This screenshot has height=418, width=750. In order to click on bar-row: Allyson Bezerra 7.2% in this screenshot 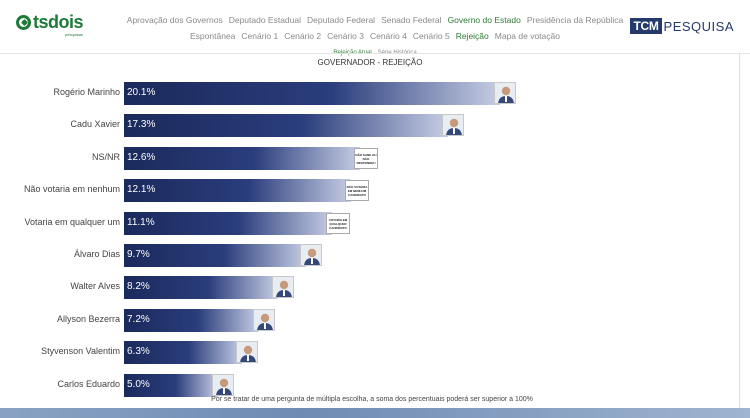, I will do `click(370, 321)`.